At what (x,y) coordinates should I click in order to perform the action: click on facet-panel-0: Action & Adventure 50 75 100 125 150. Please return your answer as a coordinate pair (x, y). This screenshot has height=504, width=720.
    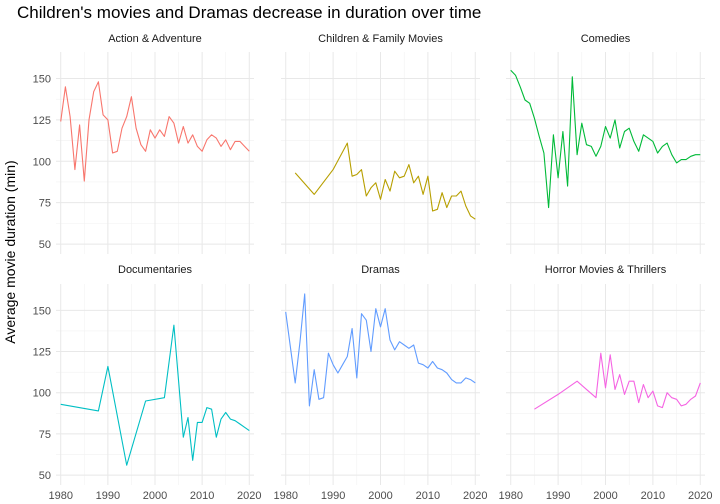
    Looking at the image, I should click on (143, 143).